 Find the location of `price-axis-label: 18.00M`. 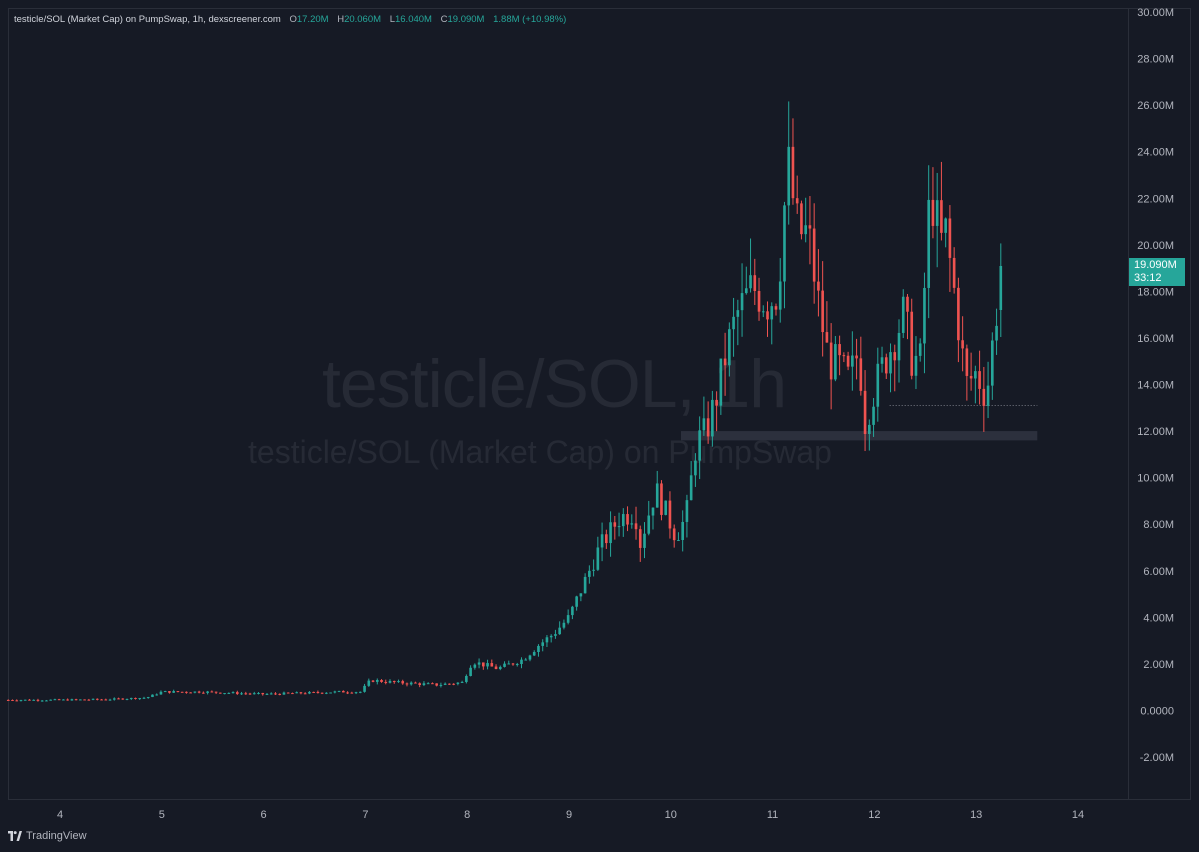

price-axis-label: 18.00M is located at coordinates (1155, 292).